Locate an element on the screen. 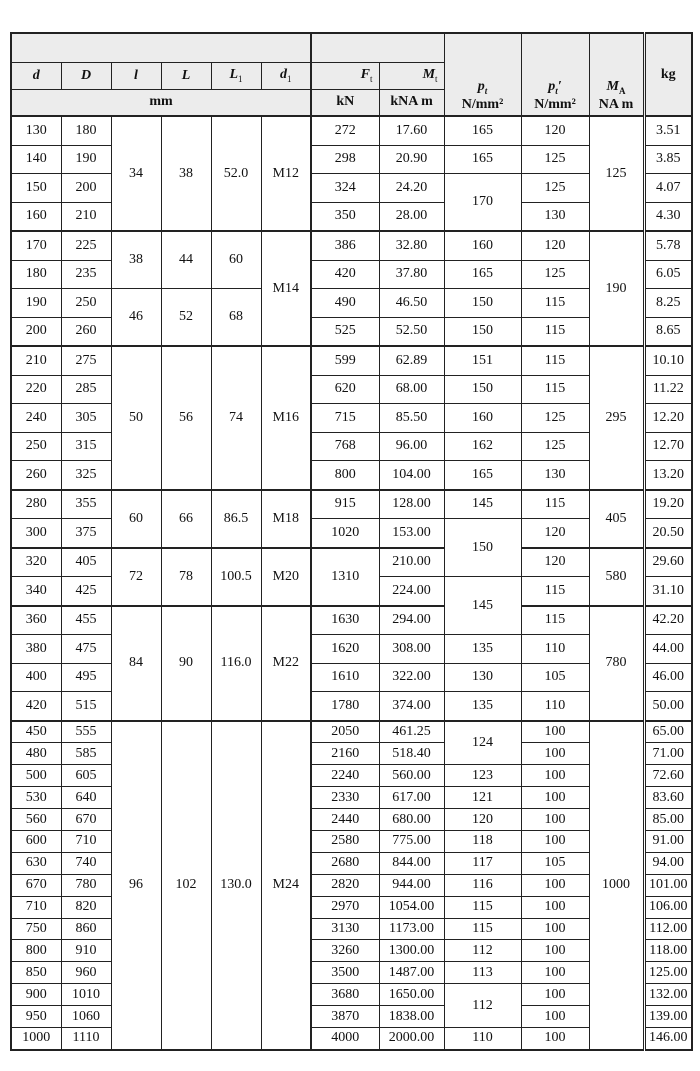 The image size is (700, 1071). cell-kg: 139.00 is located at coordinates (667, 1016).